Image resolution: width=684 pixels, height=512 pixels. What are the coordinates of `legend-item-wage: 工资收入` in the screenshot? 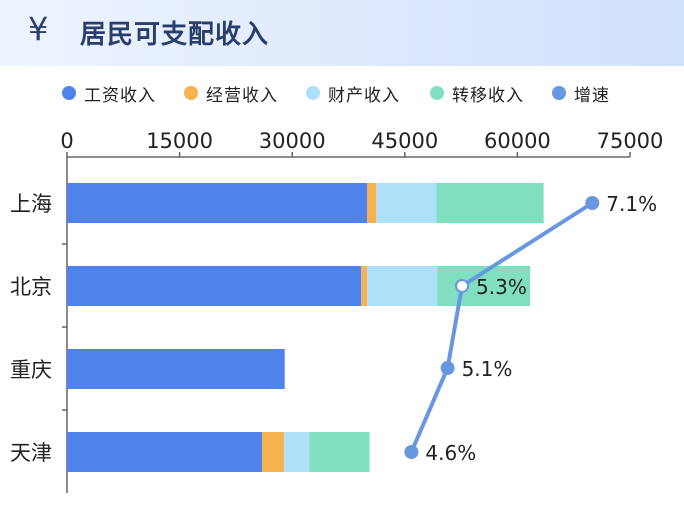 It's located at (109, 93).